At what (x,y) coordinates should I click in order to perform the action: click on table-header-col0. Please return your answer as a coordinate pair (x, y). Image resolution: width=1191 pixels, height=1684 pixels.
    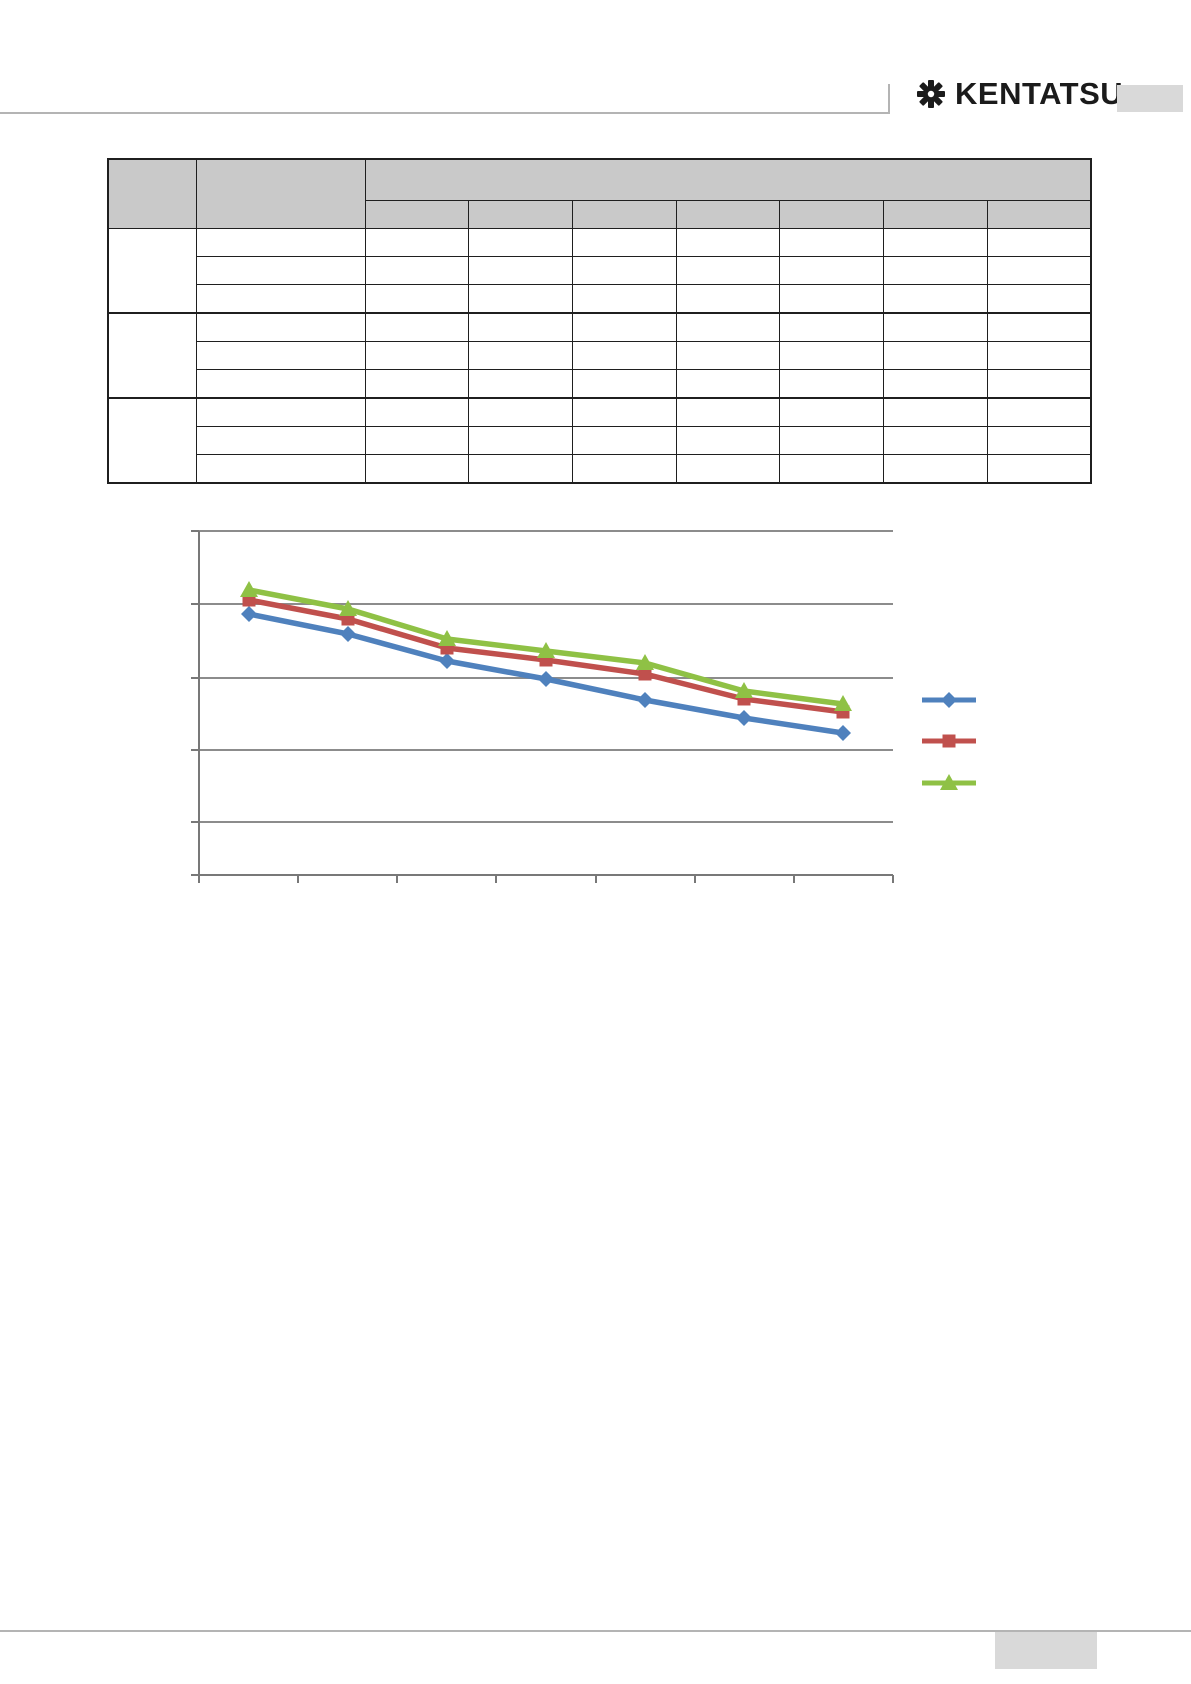
    Looking at the image, I should click on (152, 193).